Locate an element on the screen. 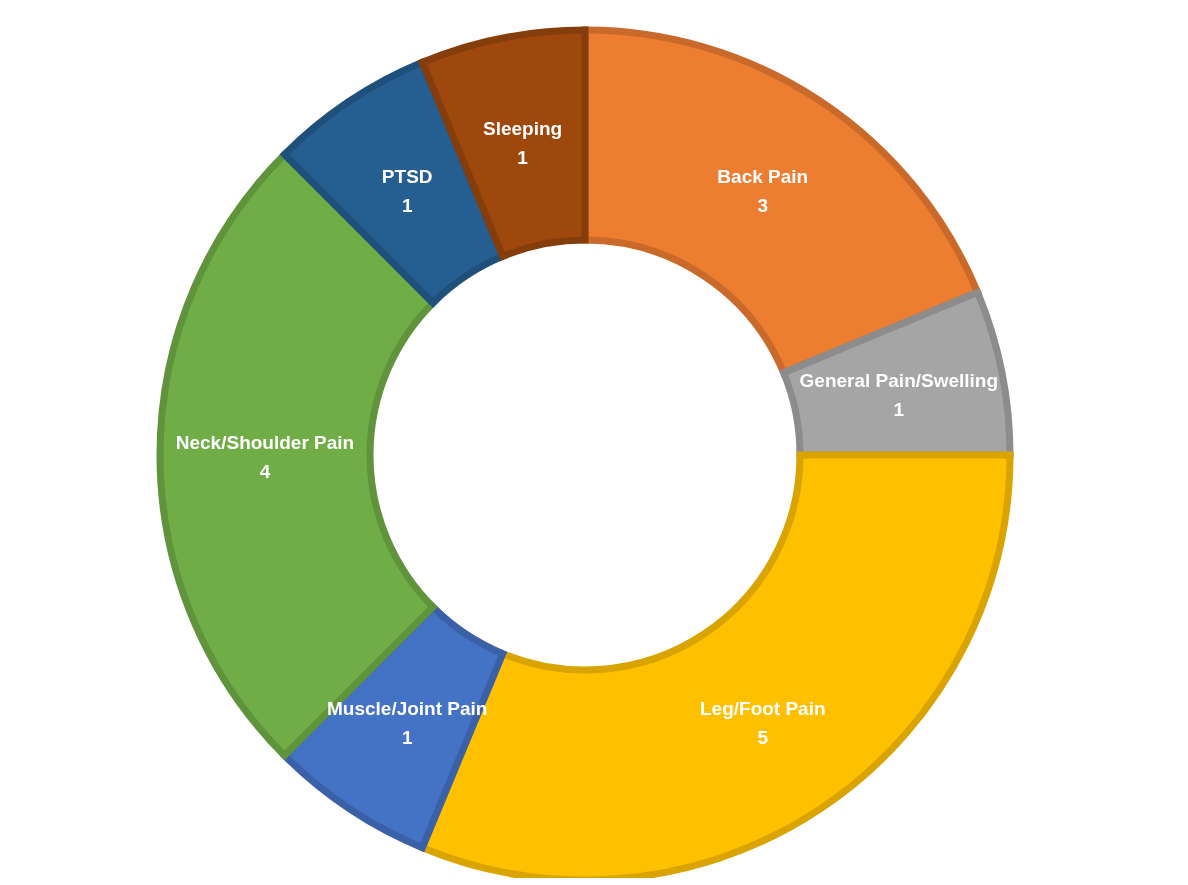  data-label: 4 is located at coordinates (265, 471).